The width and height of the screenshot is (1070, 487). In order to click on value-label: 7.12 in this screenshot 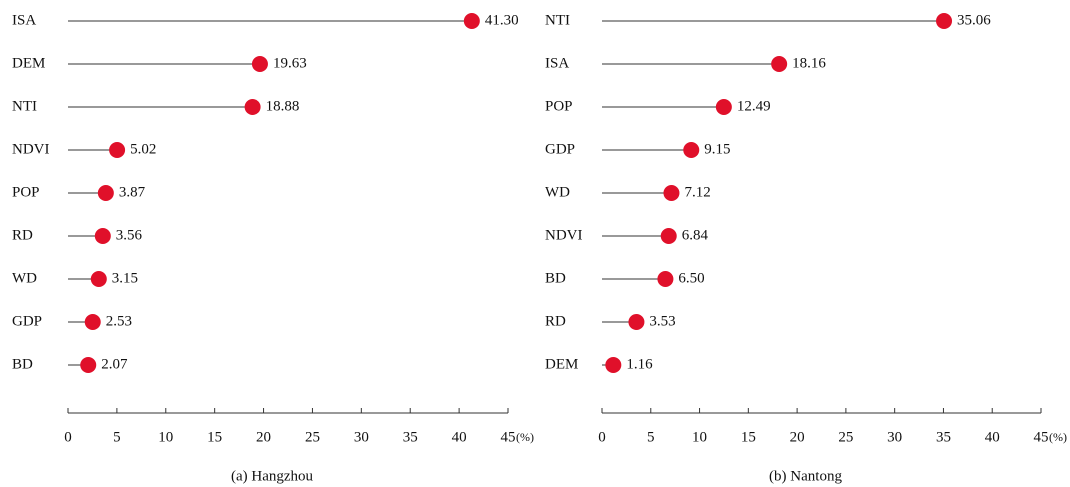, I will do `click(697, 192)`.